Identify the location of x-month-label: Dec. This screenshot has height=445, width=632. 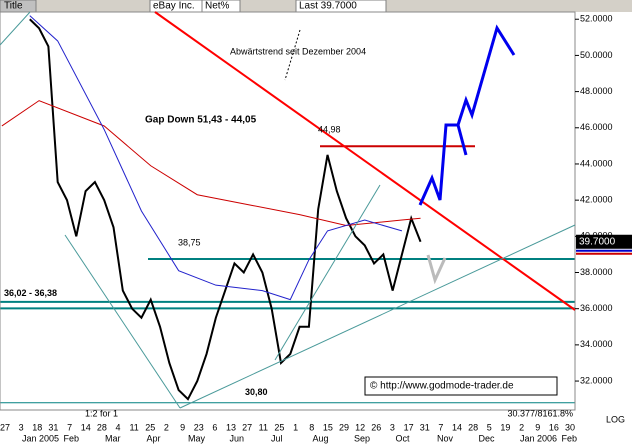
(487, 438).